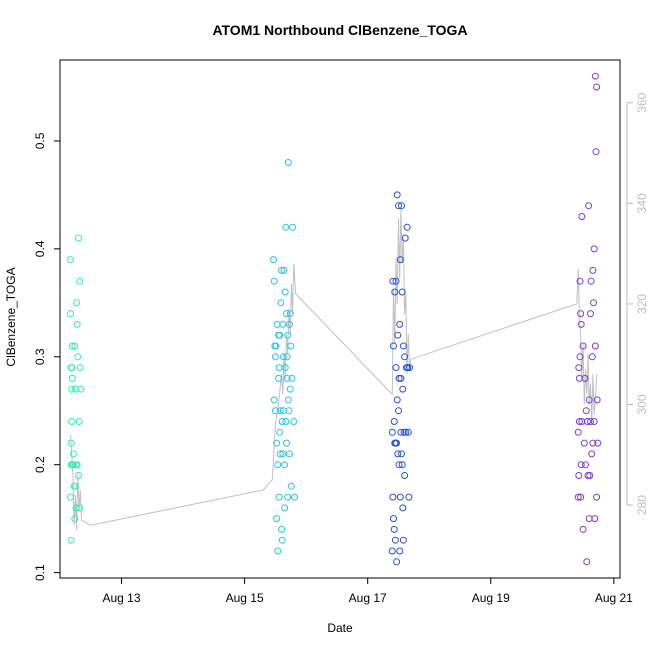  I want to click on y2-tick-label: 320, so click(642, 304).